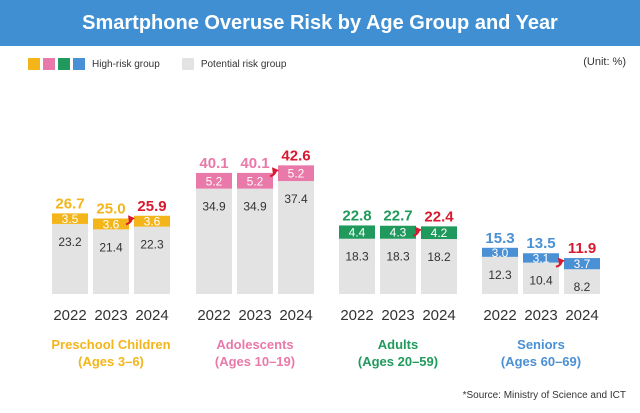 This screenshot has height=413, width=640. I want to click on bar-potential-adults-2023, so click(398, 266).